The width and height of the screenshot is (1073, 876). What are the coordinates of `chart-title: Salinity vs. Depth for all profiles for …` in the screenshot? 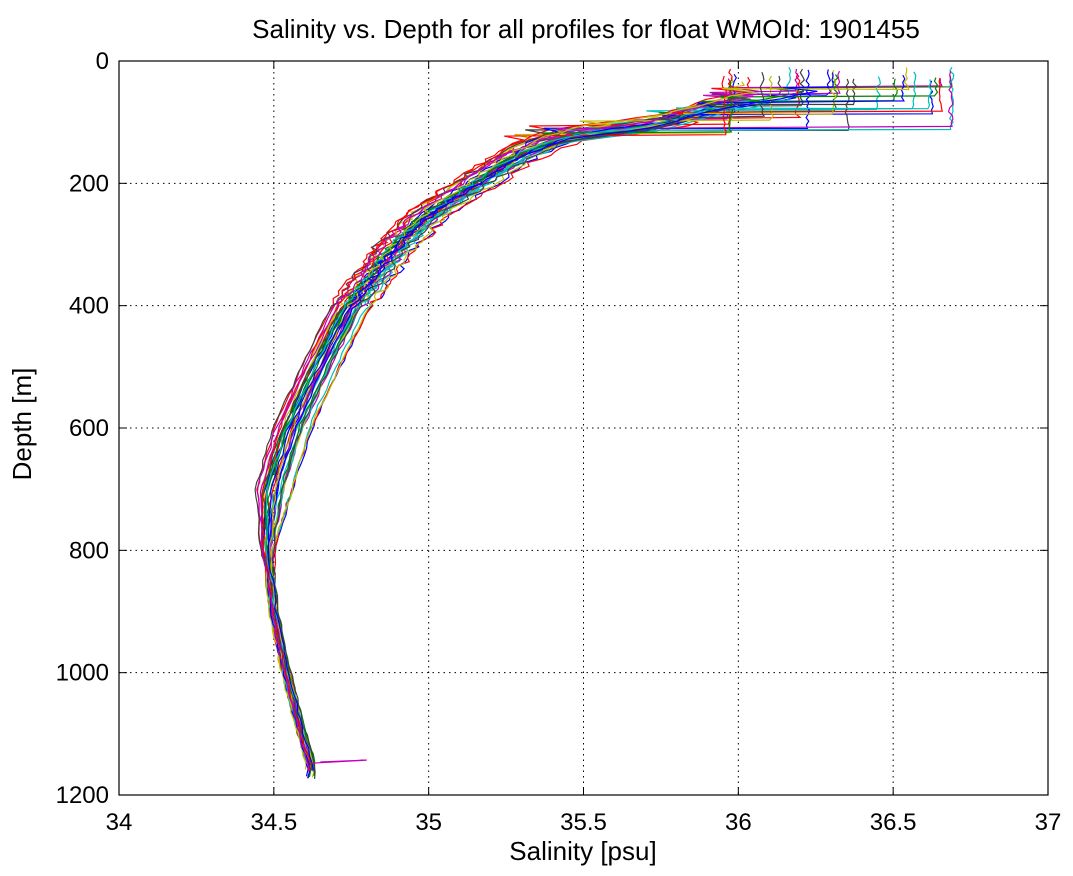 It's located at (586, 29).